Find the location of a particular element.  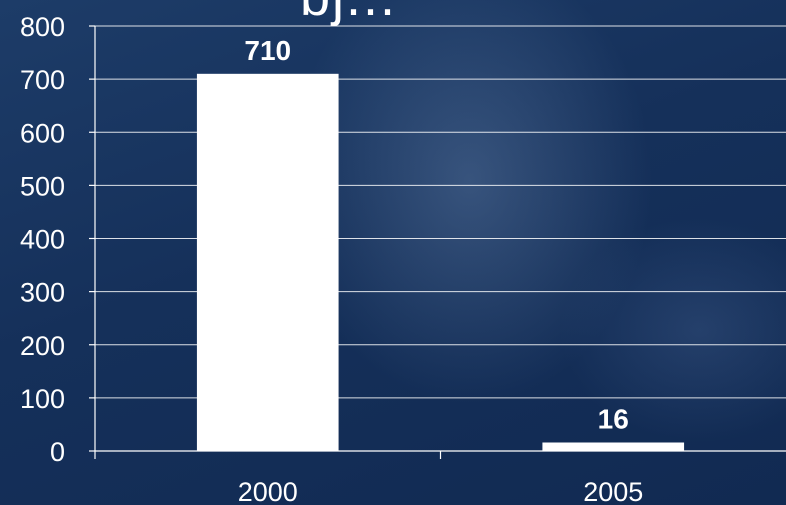

y-tick-label: 200 is located at coordinates (42, 346).